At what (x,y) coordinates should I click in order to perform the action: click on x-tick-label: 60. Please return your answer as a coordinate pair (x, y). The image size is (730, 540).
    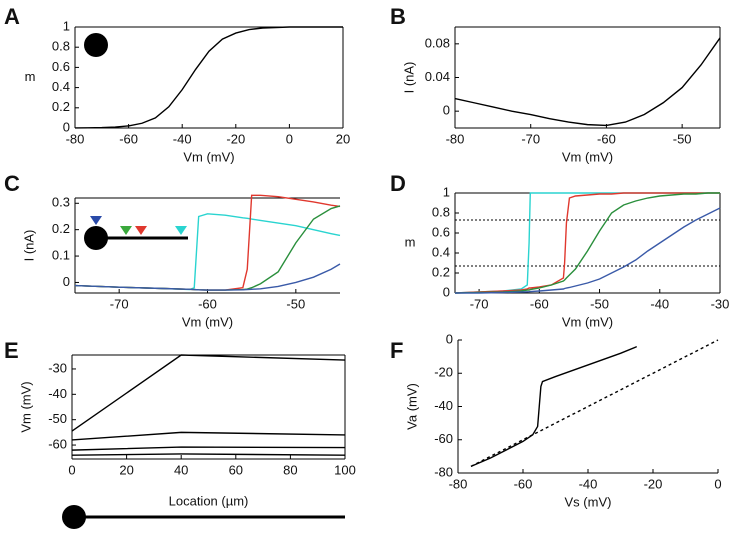
    Looking at the image, I should click on (236, 469).